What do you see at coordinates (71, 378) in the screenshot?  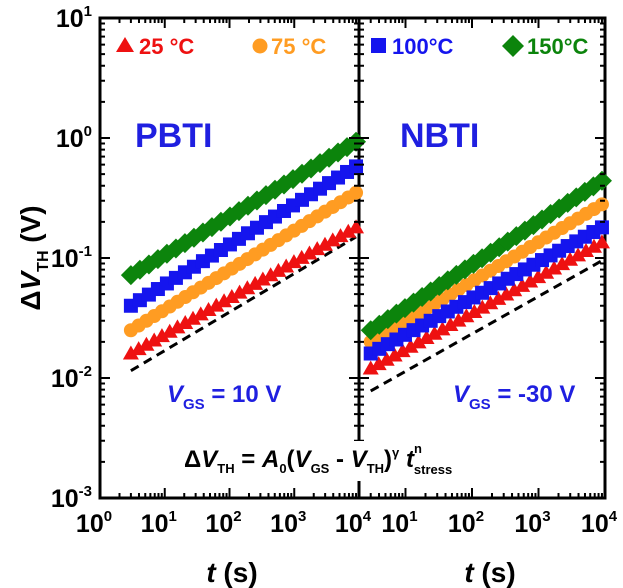 I see `y-tick-label: 10⁻²` at bounding box center [71, 378].